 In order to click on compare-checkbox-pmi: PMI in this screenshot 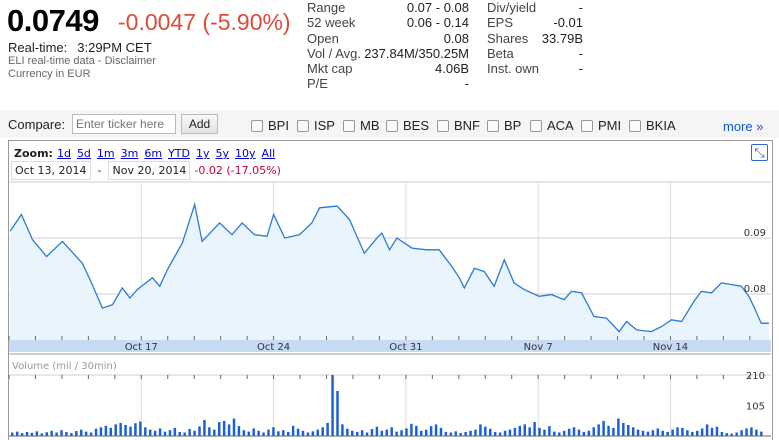, I will do `click(601, 125)`.